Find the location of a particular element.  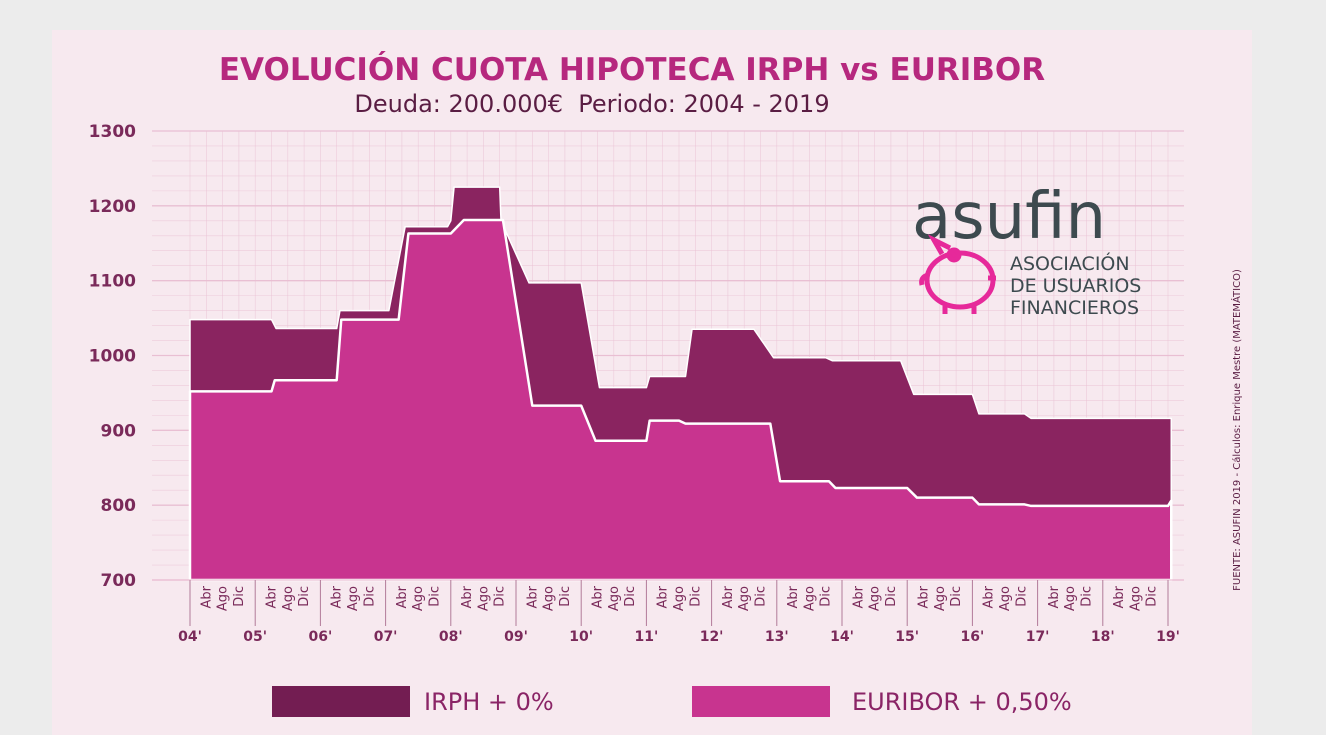

logo-line-2: DE USUARIOS is located at coordinates (1075, 286).